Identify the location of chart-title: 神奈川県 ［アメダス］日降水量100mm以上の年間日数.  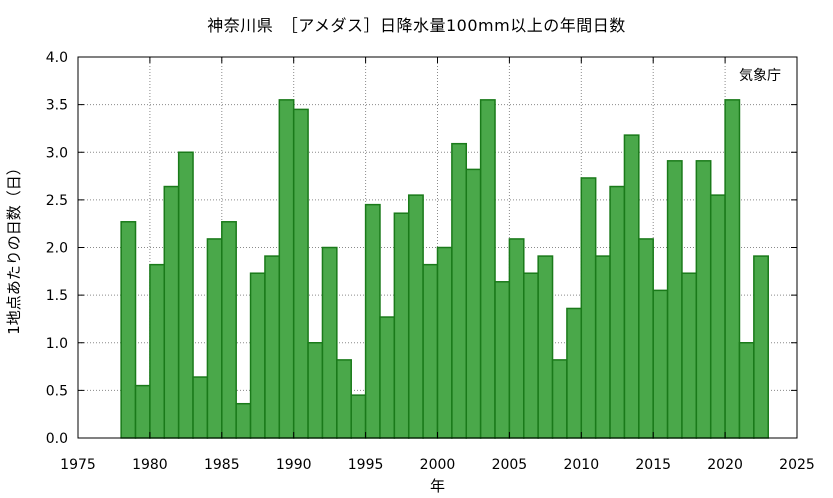
(416, 25).